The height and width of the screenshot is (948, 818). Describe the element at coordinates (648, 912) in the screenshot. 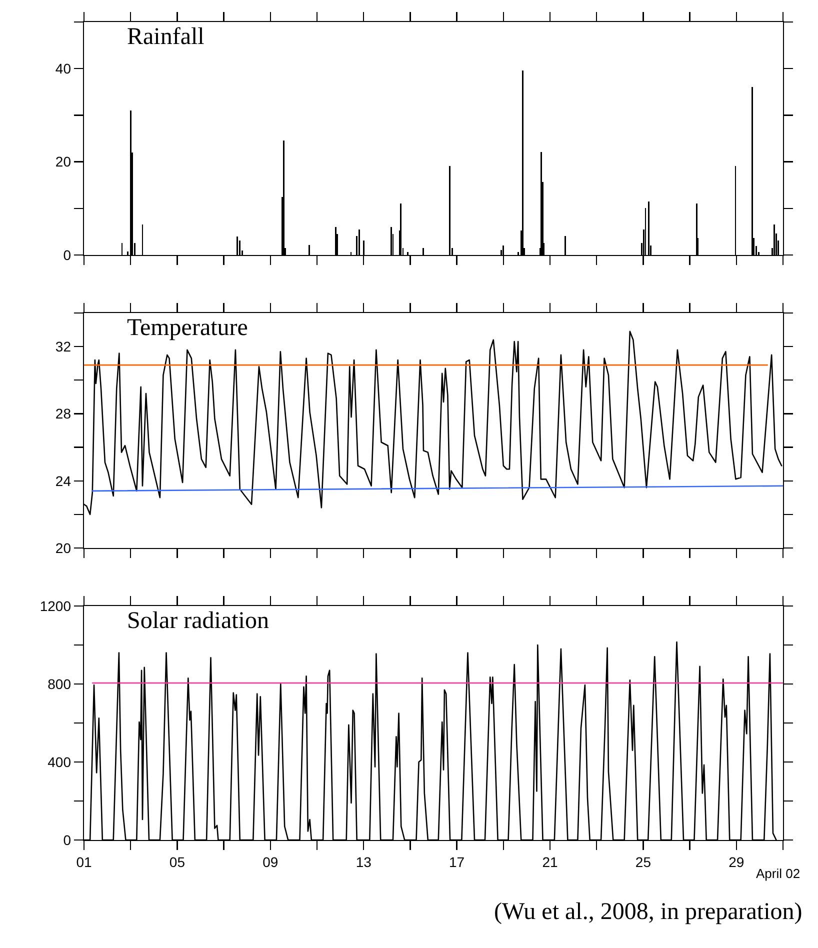

I see `text: (Wu et al., 2008, in preparation)` at that location.